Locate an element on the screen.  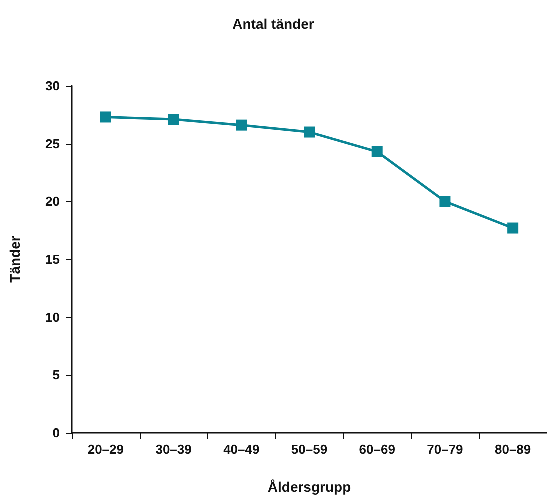
y-tick-label: 15 is located at coordinates (53, 259).